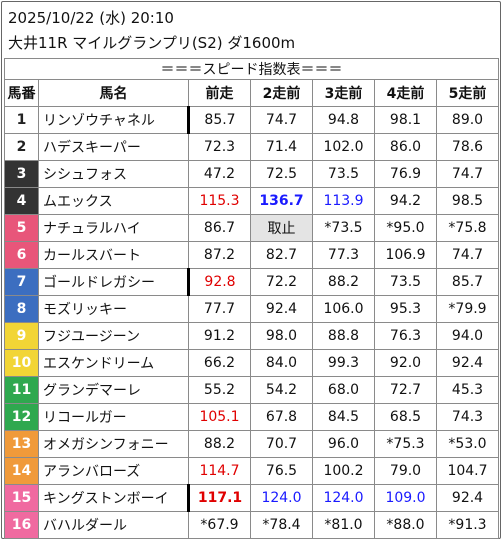 The width and height of the screenshot is (504, 542). Describe the element at coordinates (21, 174) in the screenshot. I see `horse-number: 3` at that location.